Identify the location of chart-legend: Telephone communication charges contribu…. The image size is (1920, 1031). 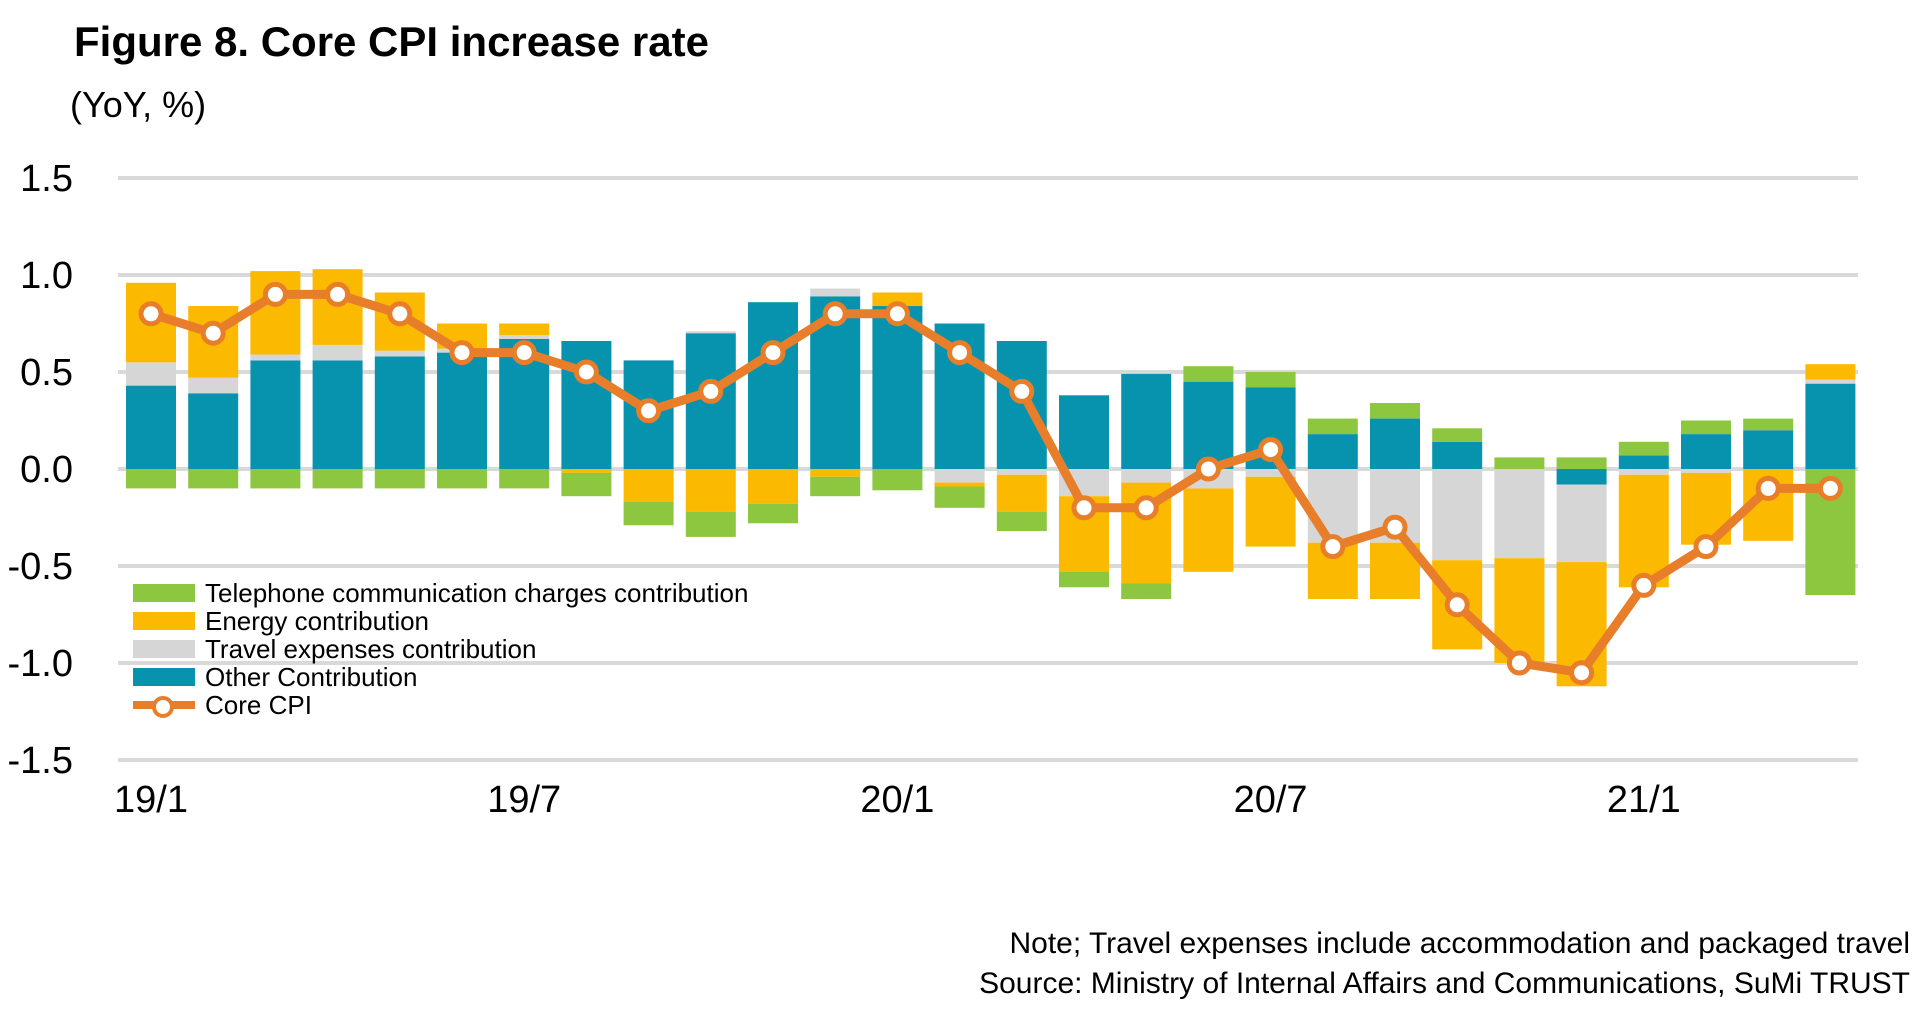
(441, 648).